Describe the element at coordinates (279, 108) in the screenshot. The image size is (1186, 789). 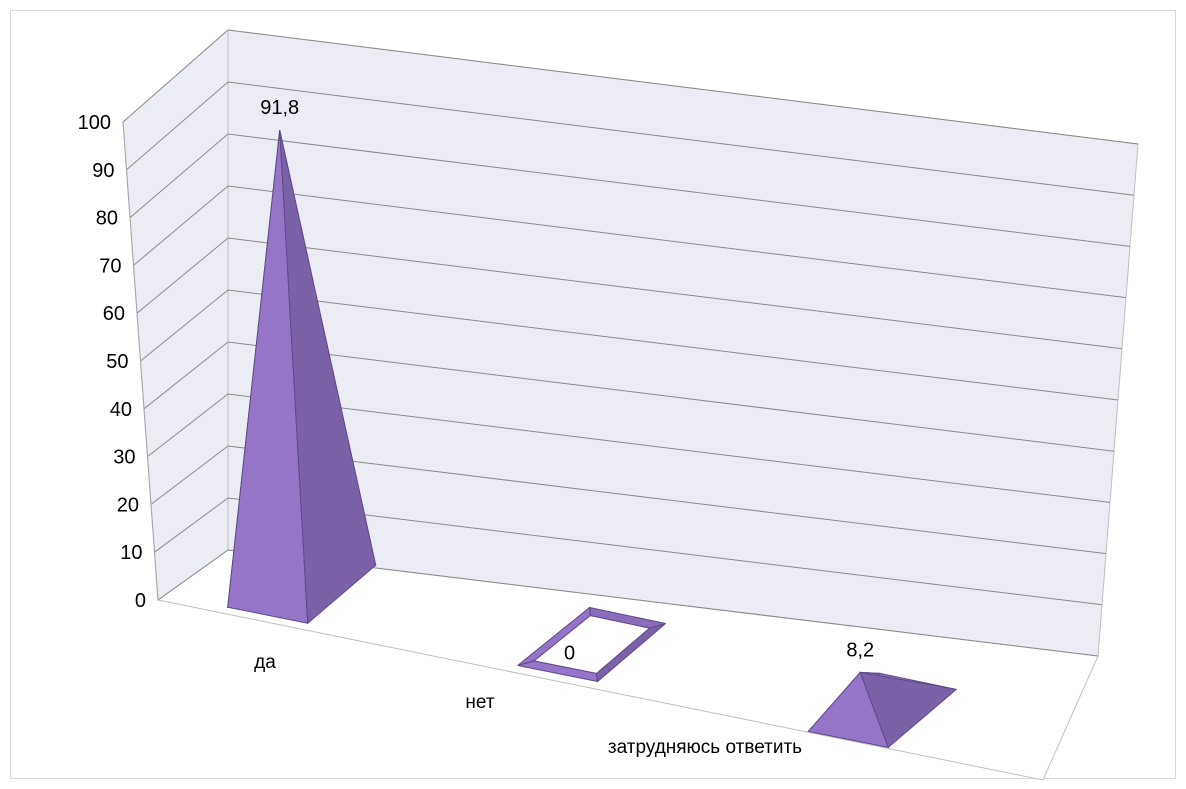
I see `data-label-0: 91,8` at that location.